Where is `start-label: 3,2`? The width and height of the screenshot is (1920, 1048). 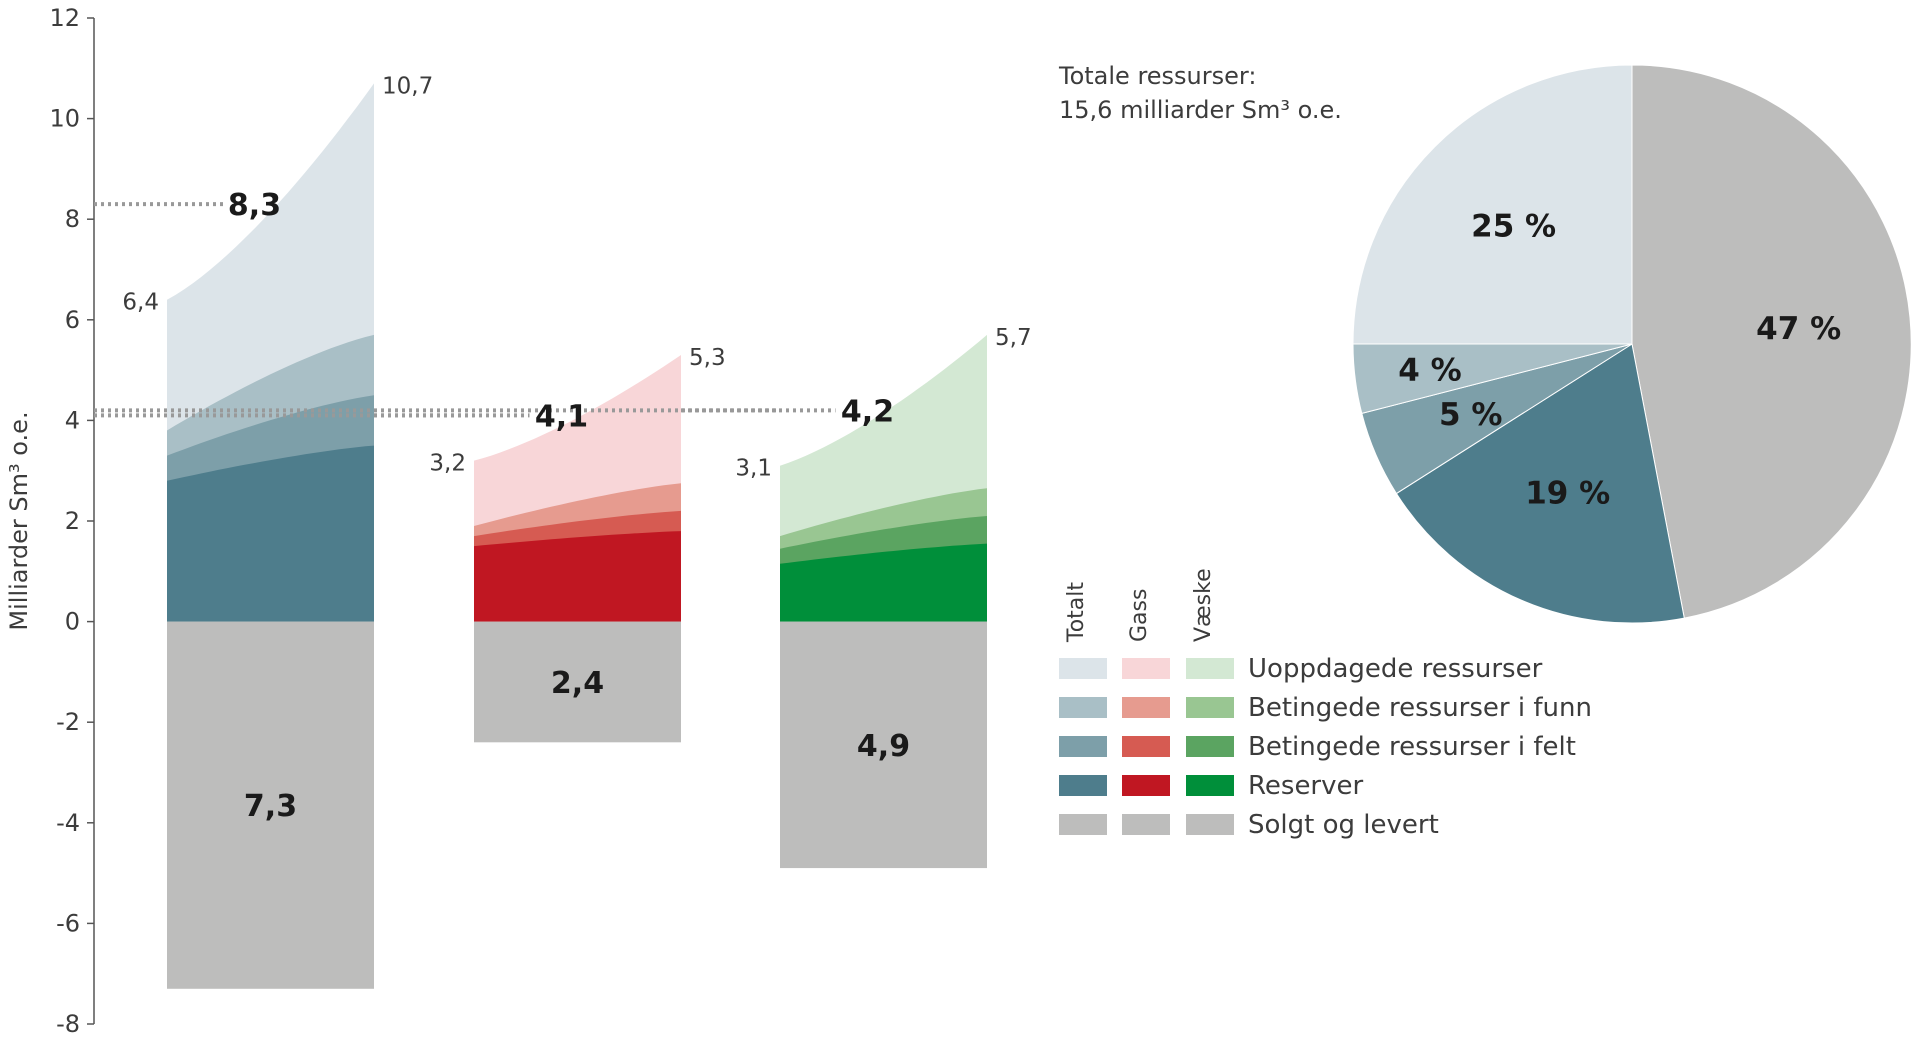
start-label: 3,2 is located at coordinates (447, 464).